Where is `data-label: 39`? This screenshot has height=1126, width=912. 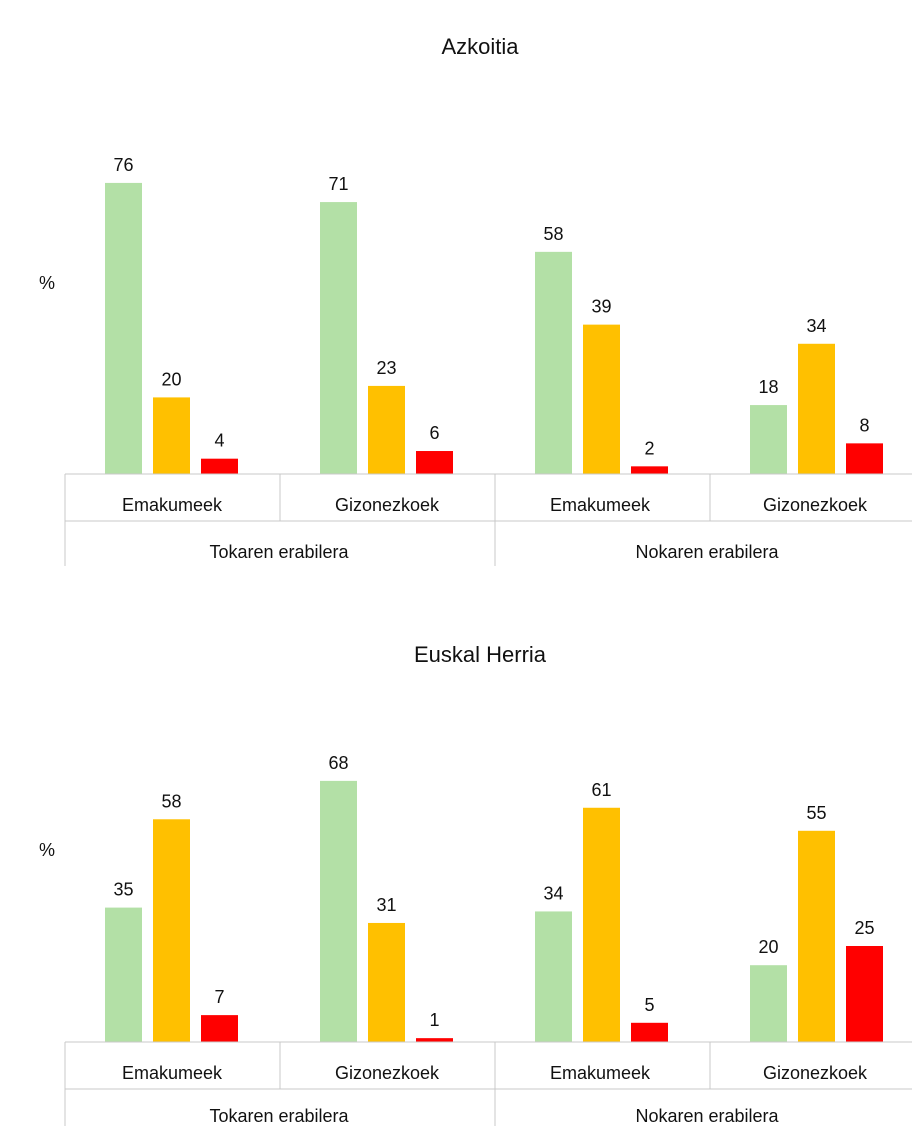
data-label: 39 is located at coordinates (601, 307).